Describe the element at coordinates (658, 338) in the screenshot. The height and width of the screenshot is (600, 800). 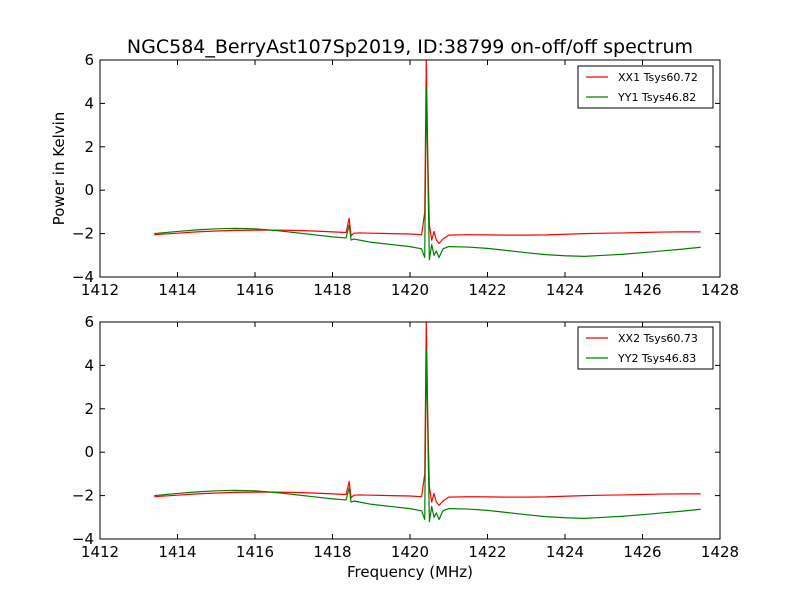
I see `legend-label: XX2 Tsys60.73` at that location.